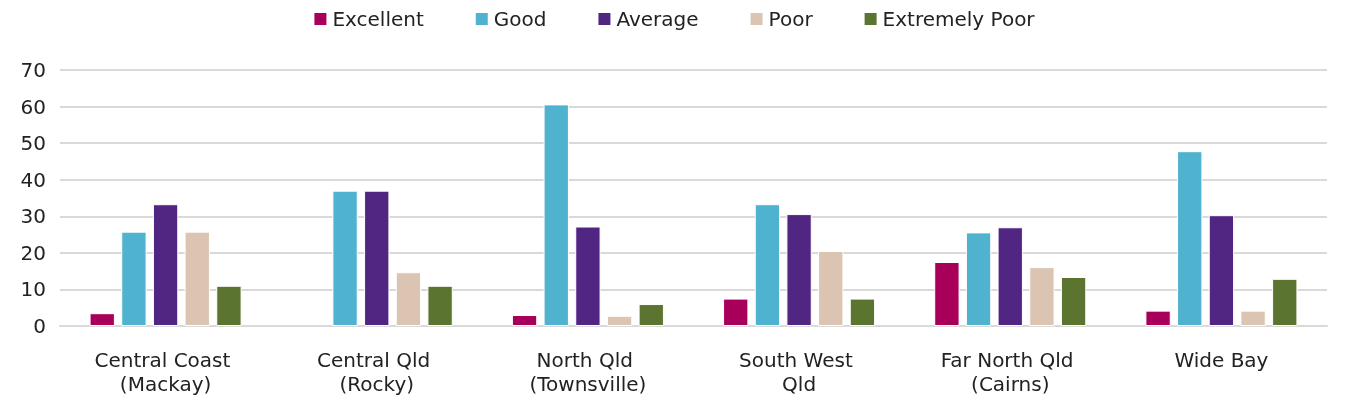 The height and width of the screenshot is (410, 1347). I want to click on y-tick-label: 40, so click(33, 179).